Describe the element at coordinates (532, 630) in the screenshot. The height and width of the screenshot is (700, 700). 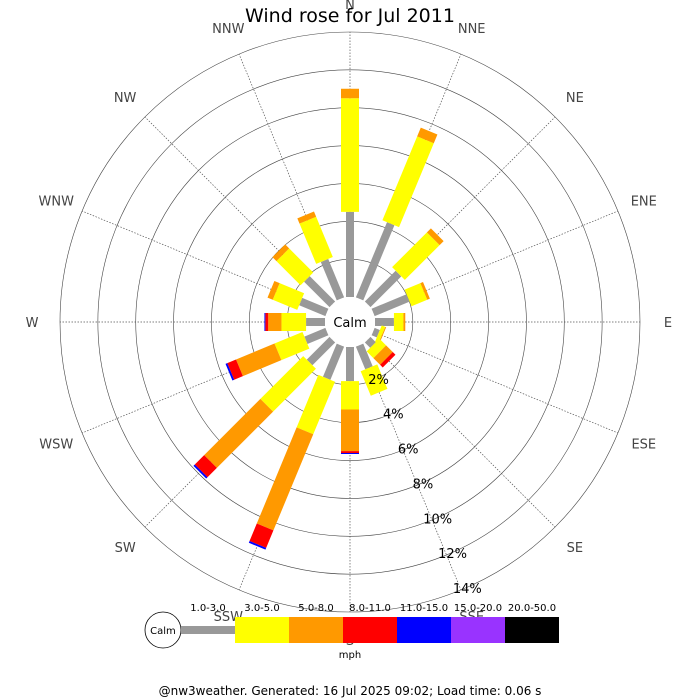
I see `legend-swatch-20.0-50.0` at that location.